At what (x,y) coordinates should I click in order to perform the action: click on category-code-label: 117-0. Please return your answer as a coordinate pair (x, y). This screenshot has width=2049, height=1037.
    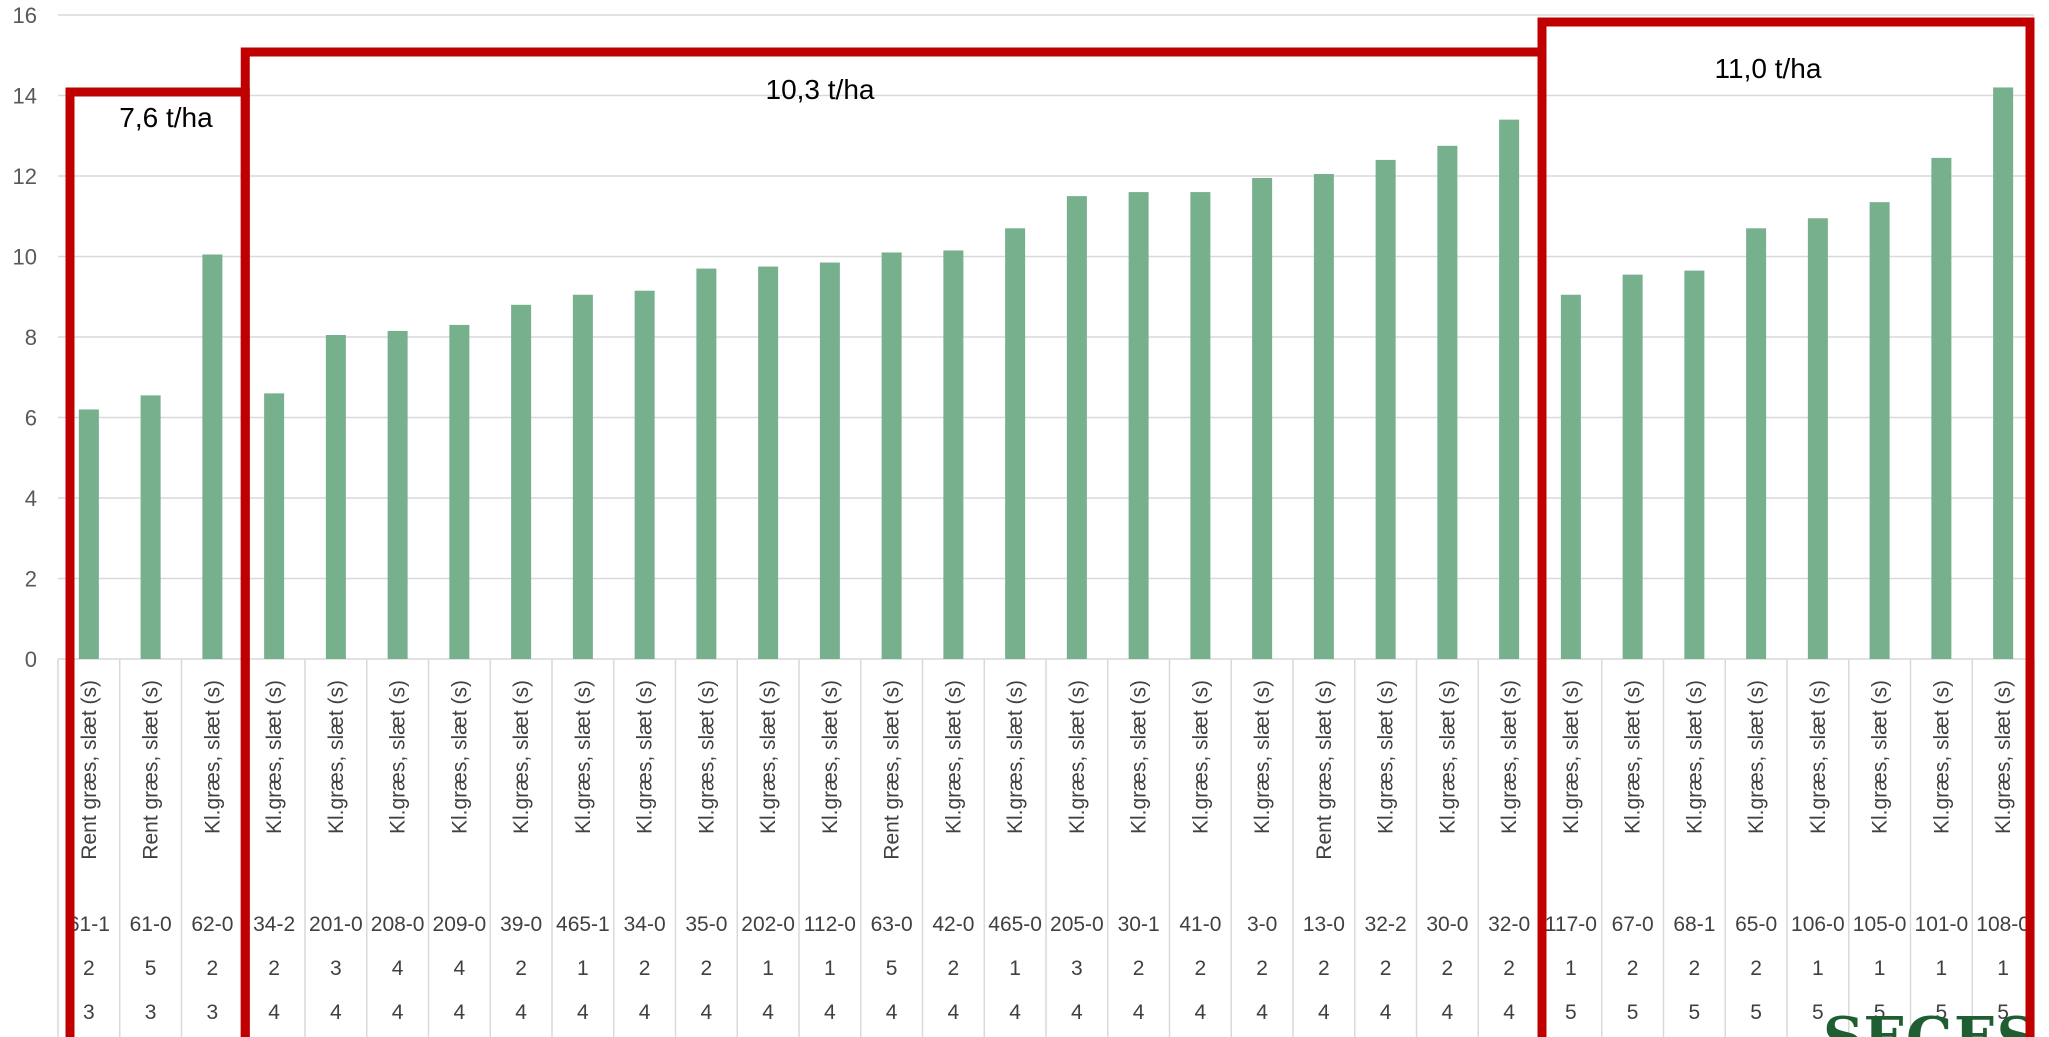
    Looking at the image, I should click on (1571, 924).